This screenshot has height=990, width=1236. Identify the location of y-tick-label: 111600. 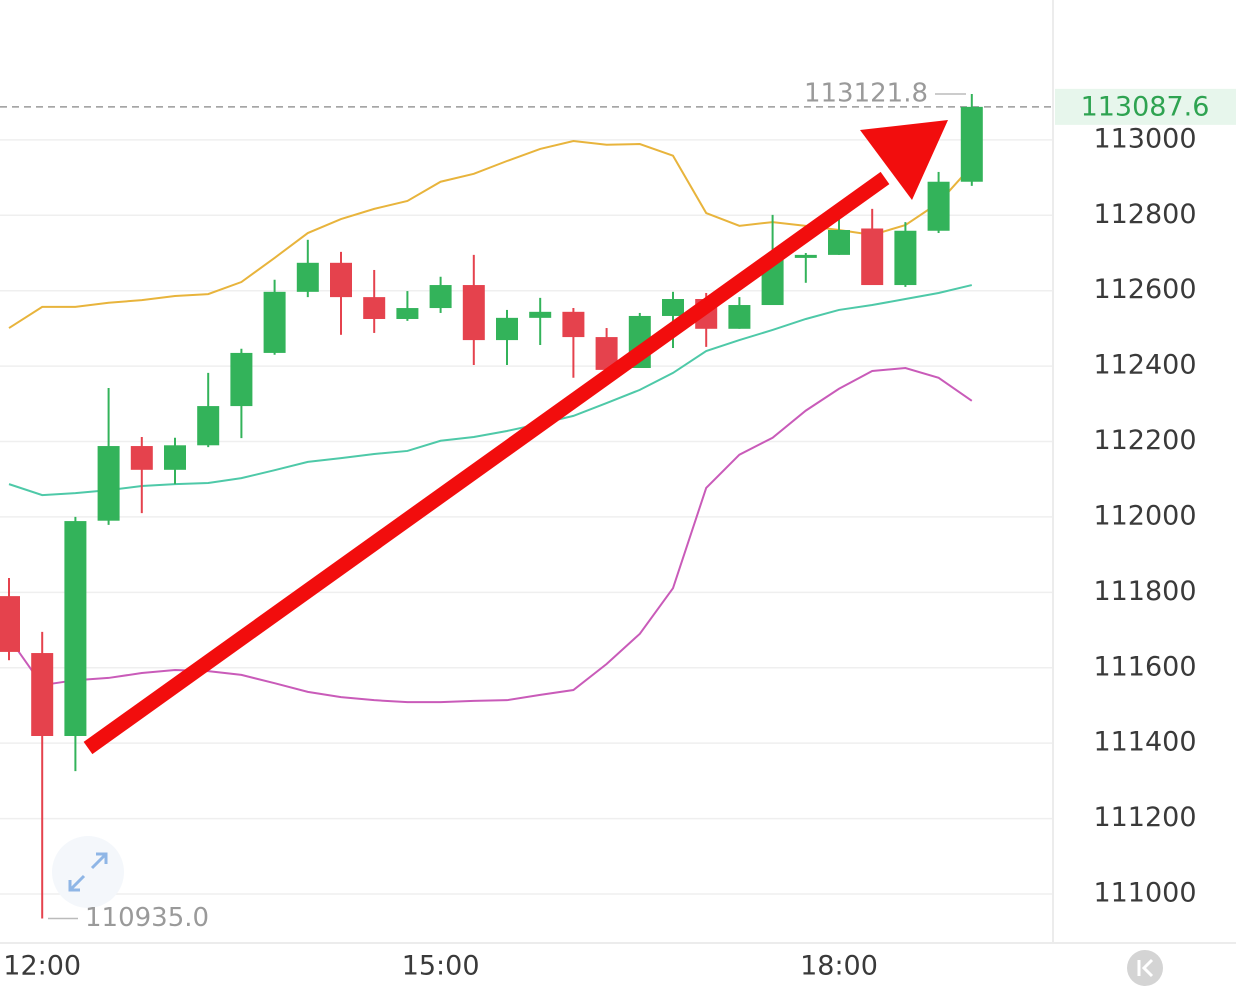
(1144, 666).